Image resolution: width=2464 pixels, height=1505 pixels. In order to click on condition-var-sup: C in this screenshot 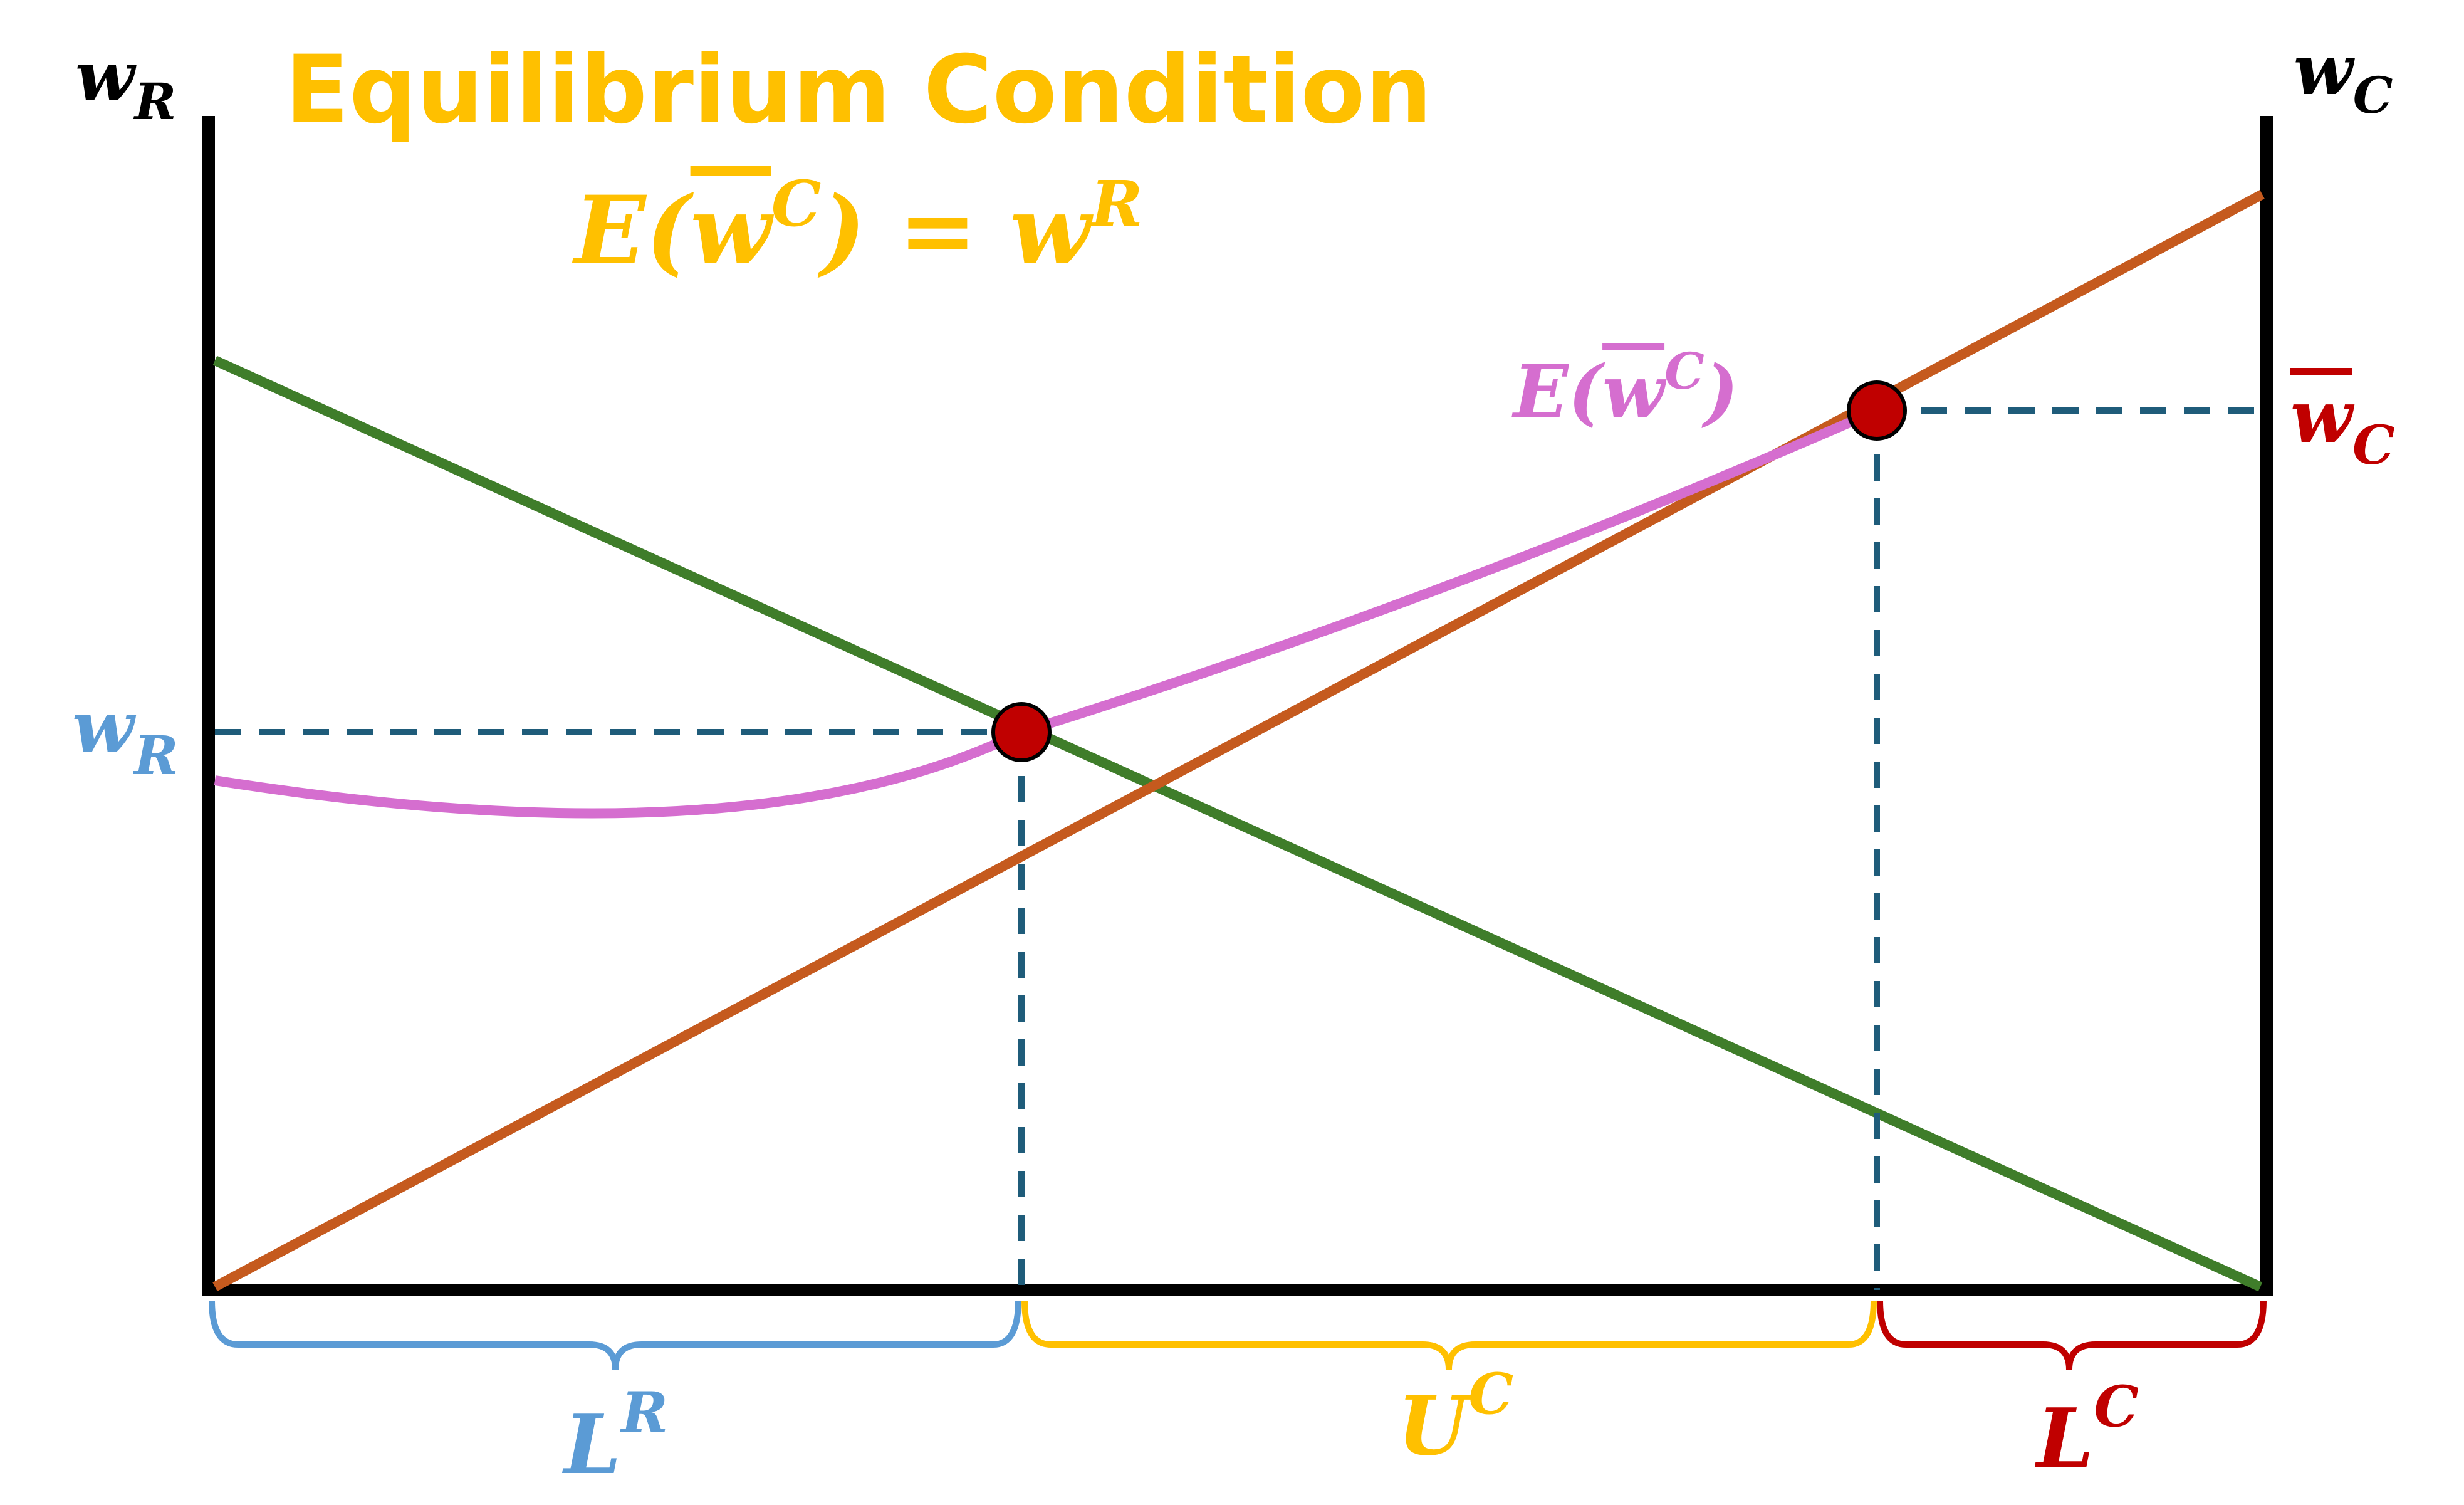, I will do `click(796, 204)`.